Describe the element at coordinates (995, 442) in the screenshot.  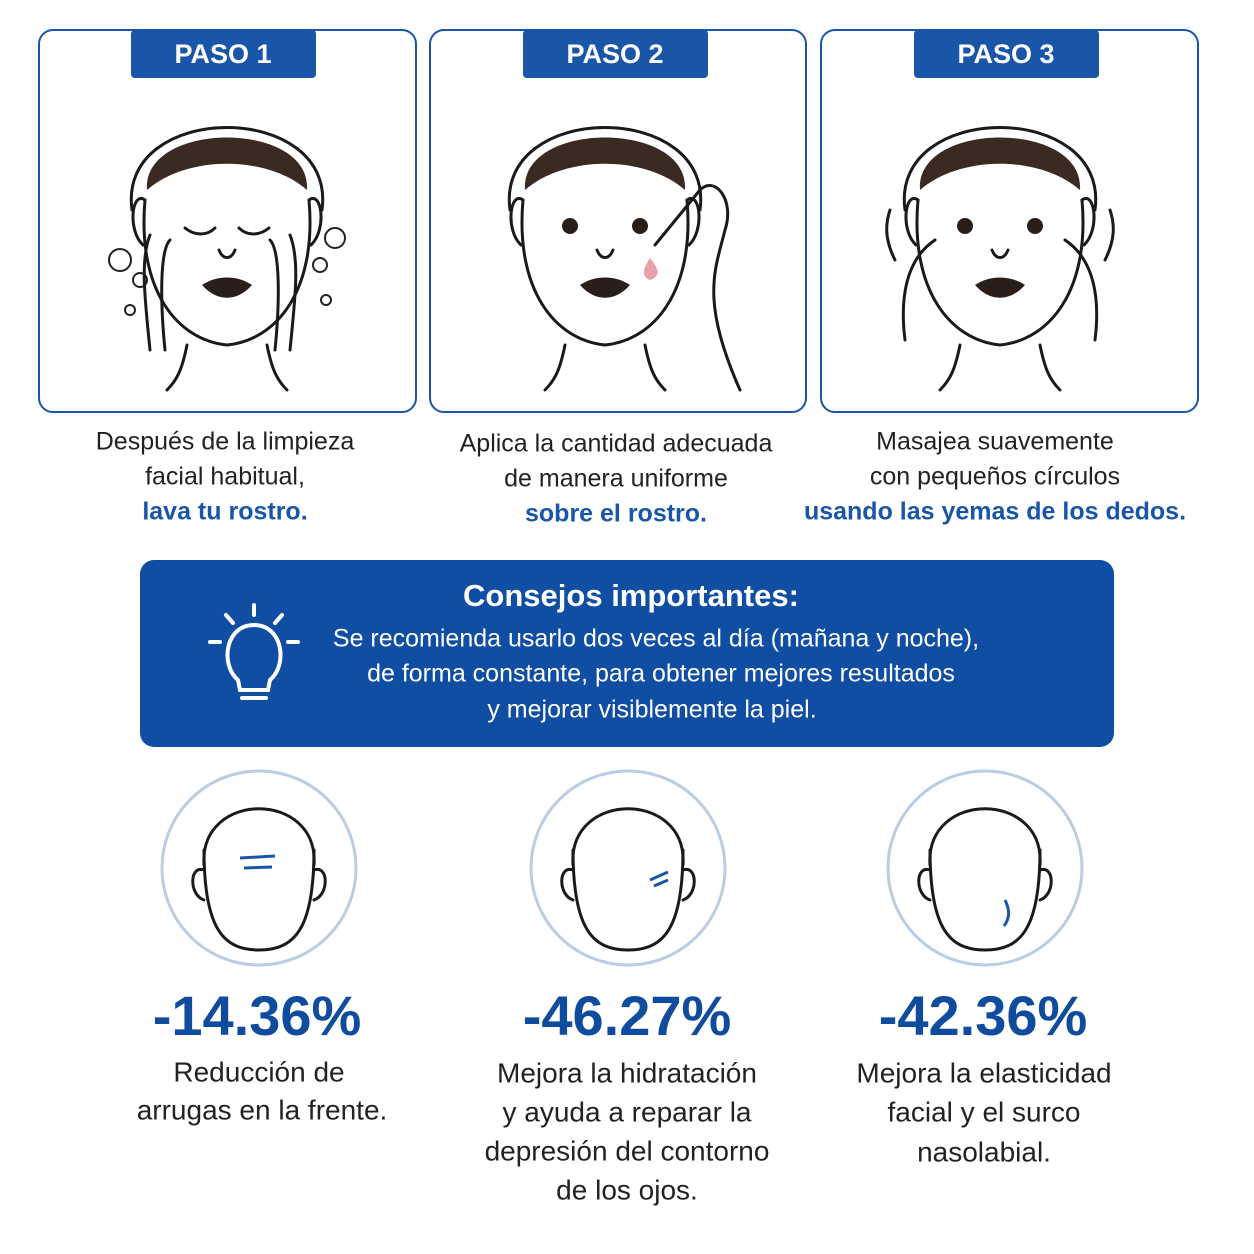
I see `step-caption: Masajea suavemente` at that location.